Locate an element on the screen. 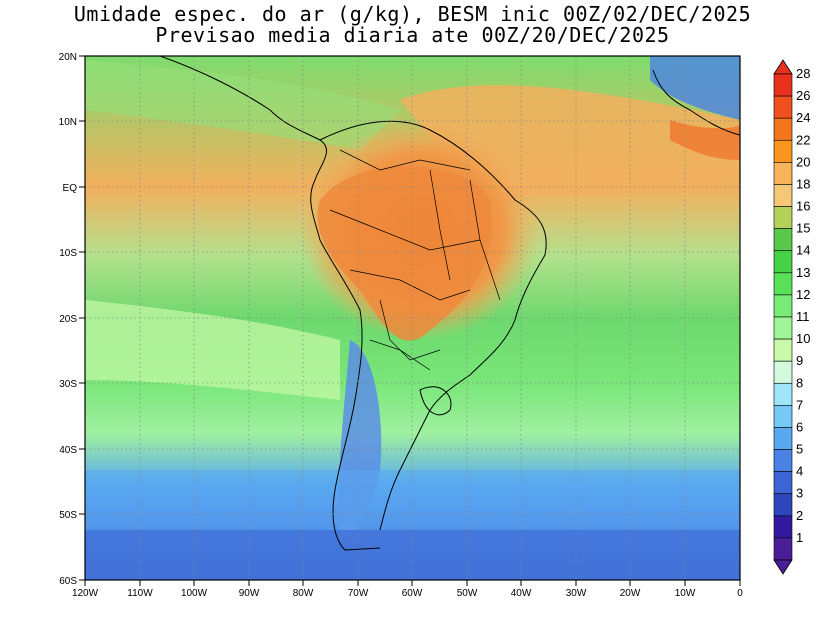 Image resolution: width=825 pixels, height=637 pixels. colorbar-label: 14 is located at coordinates (803, 250).